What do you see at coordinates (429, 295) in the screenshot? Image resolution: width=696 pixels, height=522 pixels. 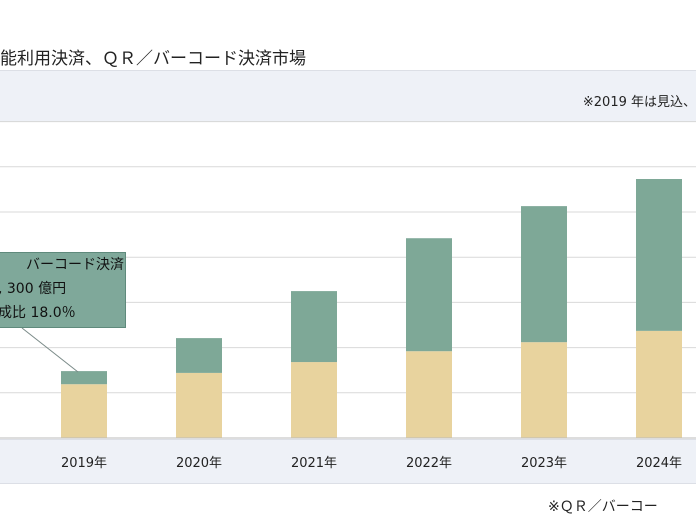 I see `bar-segment-2022年-1` at bounding box center [429, 295].